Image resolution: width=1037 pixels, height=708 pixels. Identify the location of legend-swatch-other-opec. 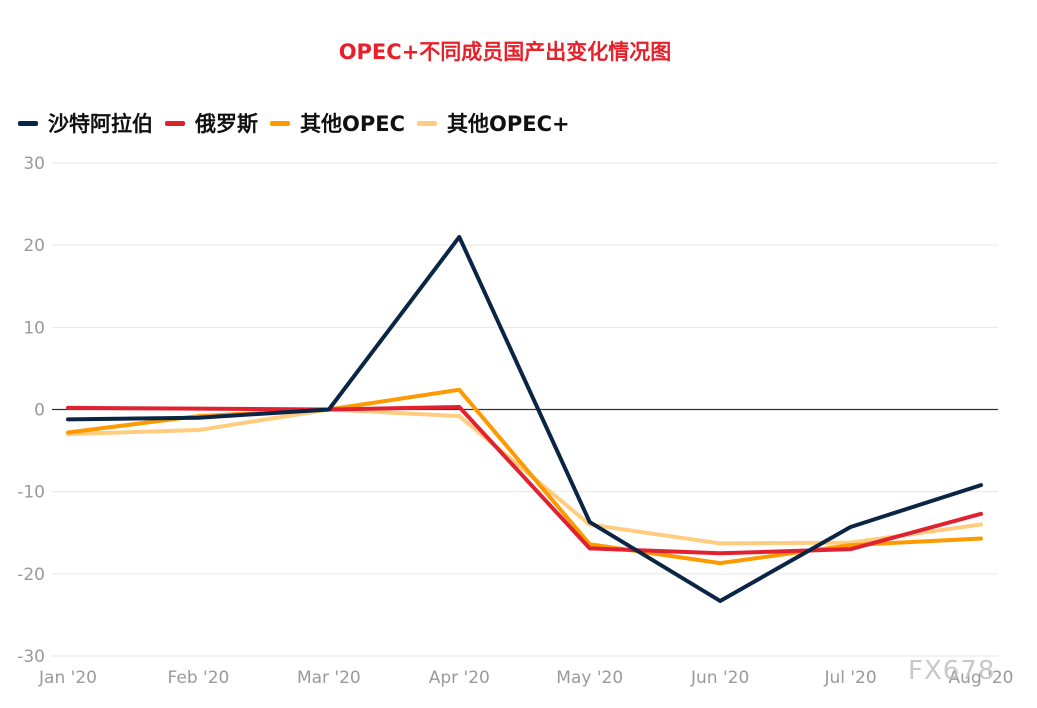
(280, 123).